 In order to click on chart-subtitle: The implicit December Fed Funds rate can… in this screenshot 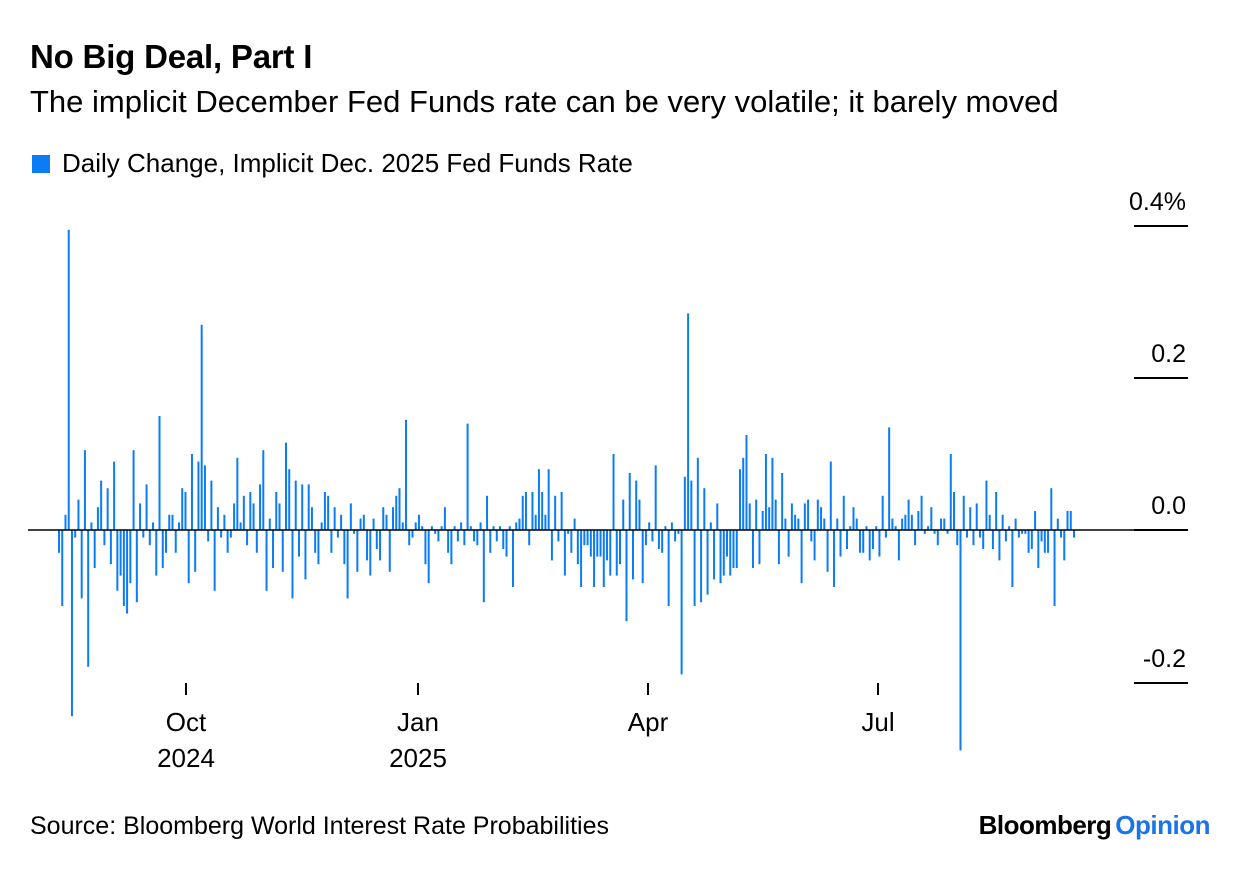, I will do `click(544, 101)`.